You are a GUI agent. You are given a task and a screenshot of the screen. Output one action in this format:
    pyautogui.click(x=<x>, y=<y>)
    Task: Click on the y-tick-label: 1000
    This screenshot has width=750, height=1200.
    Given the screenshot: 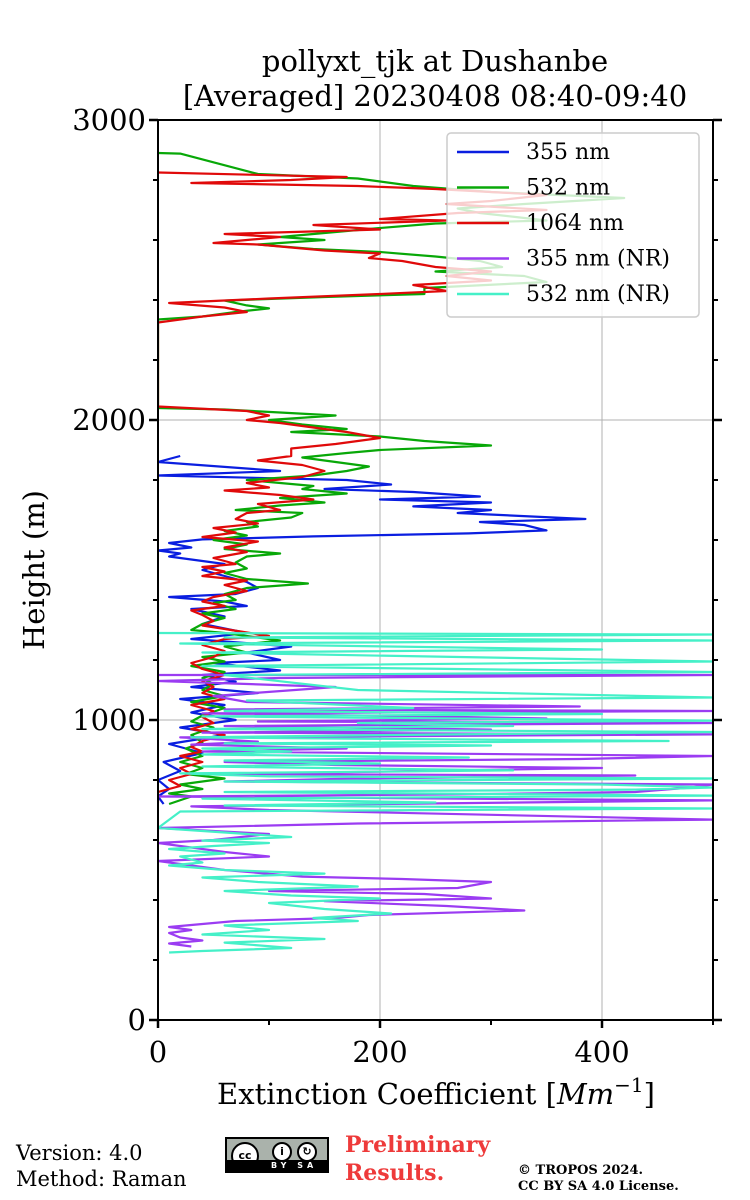 What is the action you would take?
    pyautogui.click(x=109, y=720)
    